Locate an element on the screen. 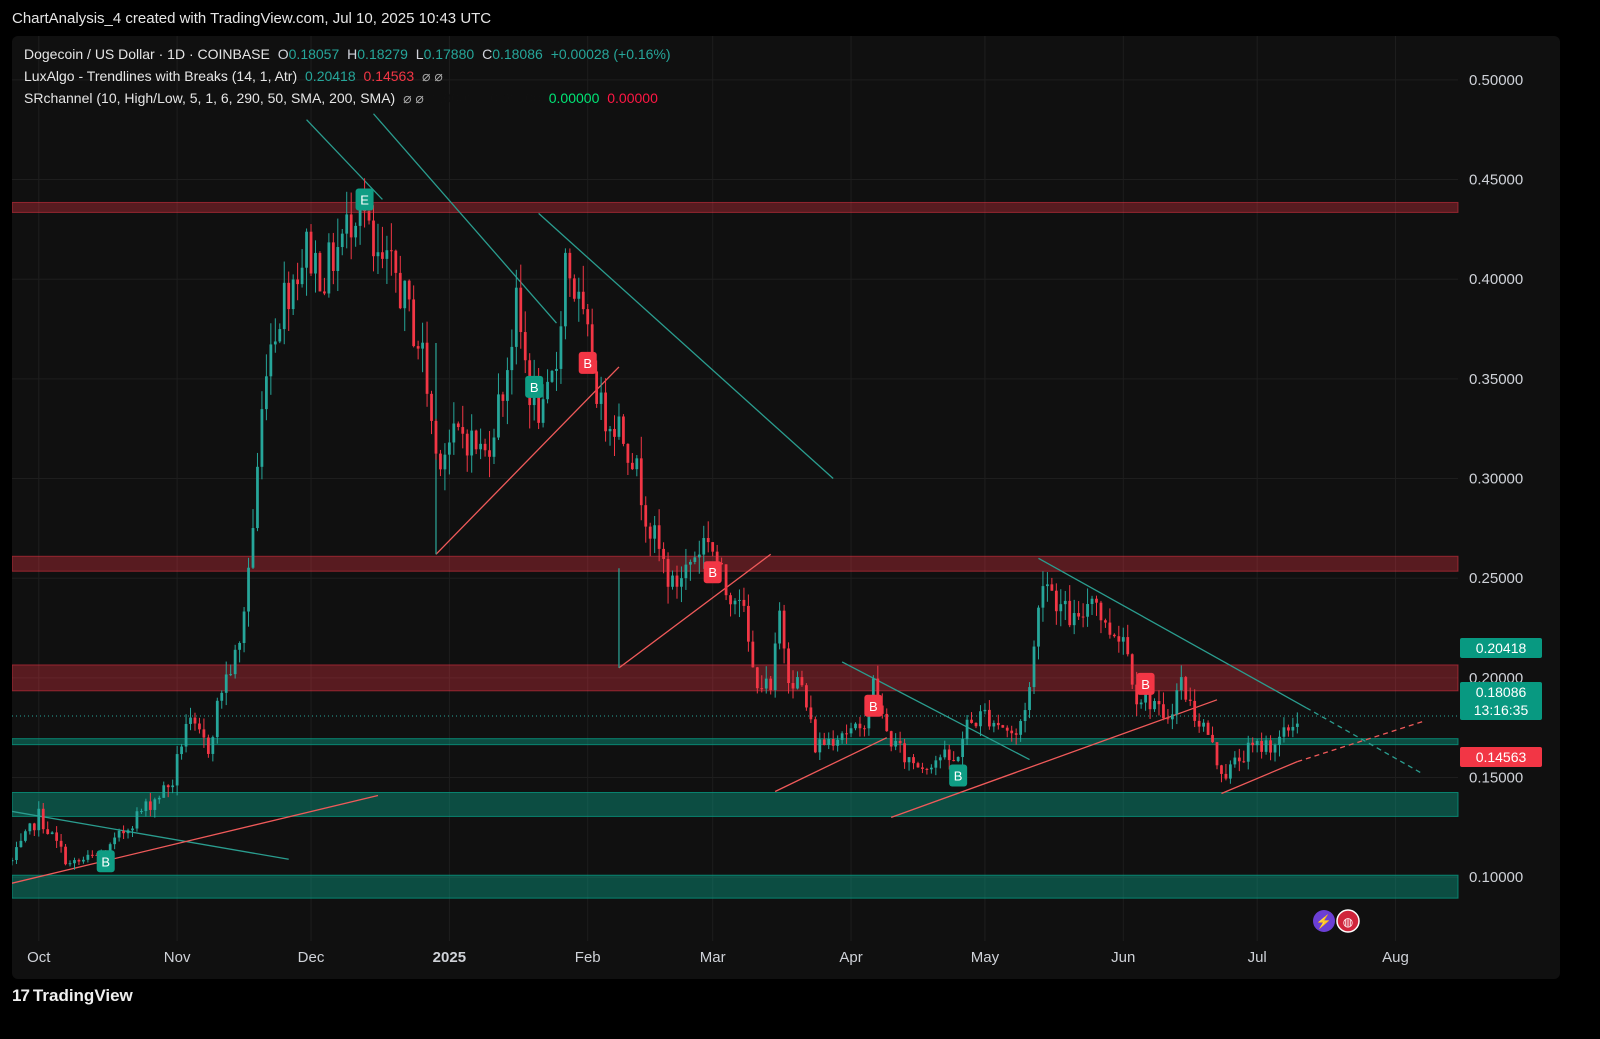  price-tick-label: 0.40000 is located at coordinates (1496, 279).